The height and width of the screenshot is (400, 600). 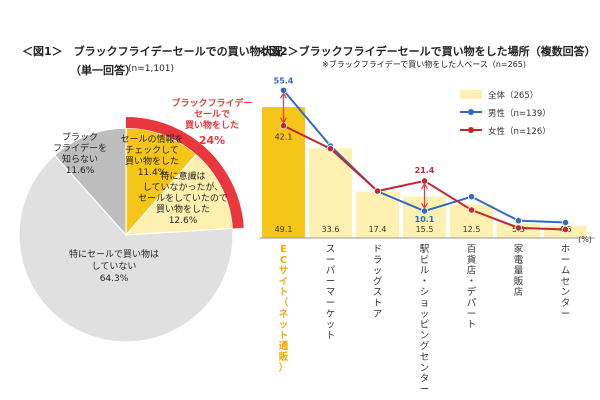 I want to click on category-label: ドラッグストア, so click(x=378, y=282).